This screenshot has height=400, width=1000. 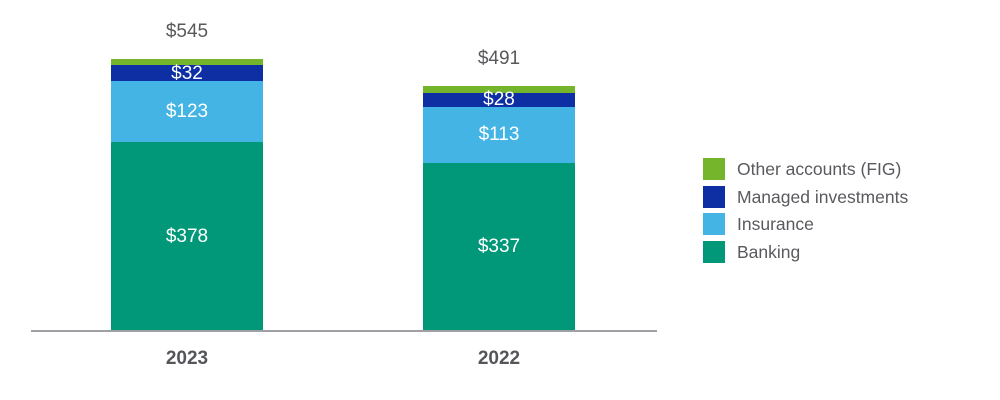 I want to click on legend-item-insurance: Insurance, so click(x=805, y=224).